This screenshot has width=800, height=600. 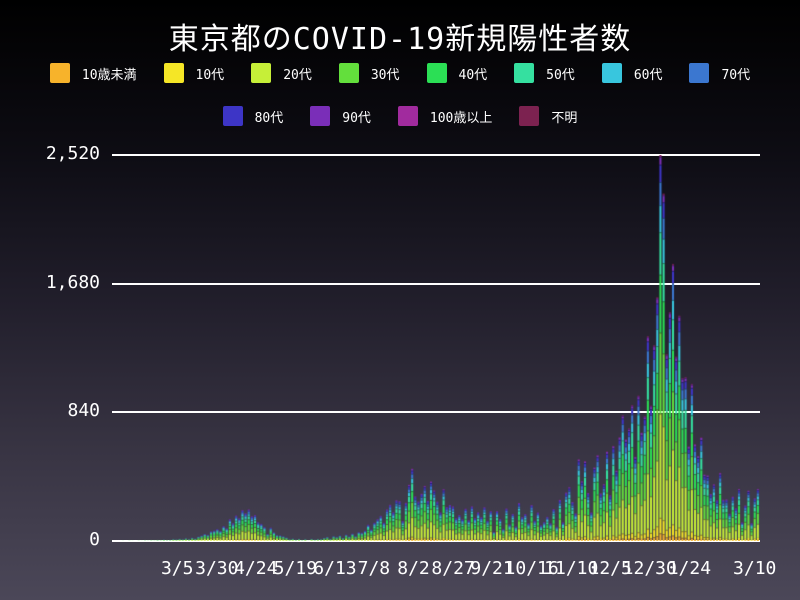 I want to click on x-axis-tick-label: 10/16, so click(x=531, y=568).